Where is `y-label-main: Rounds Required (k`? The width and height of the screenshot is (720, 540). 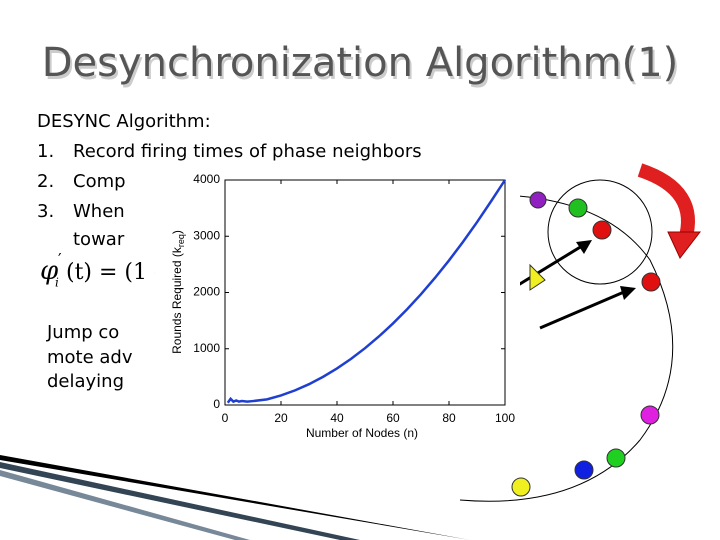
y-label-main: Rounds Required (k is located at coordinates (177, 300).